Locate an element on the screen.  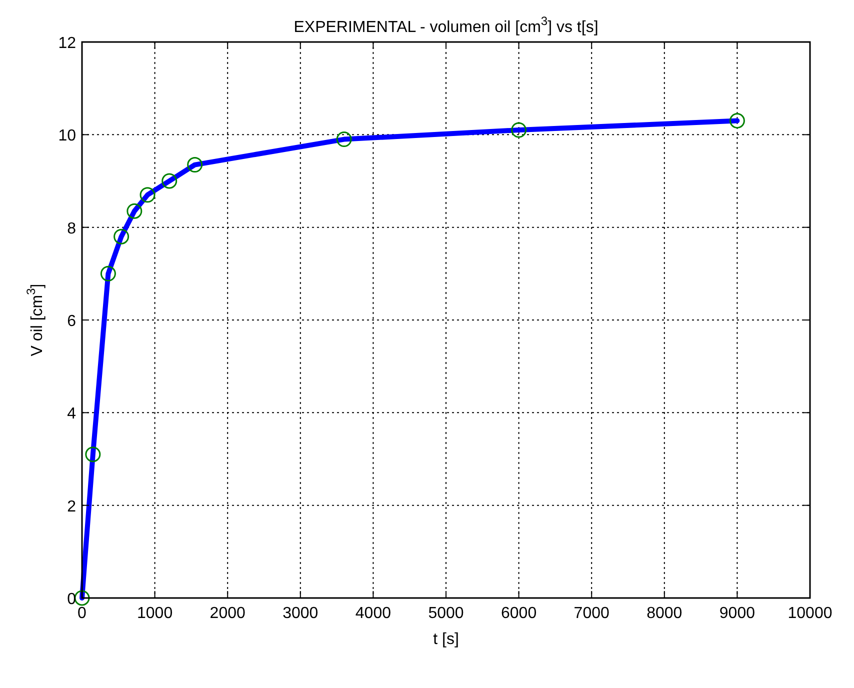
x-tick-label: 3000 is located at coordinates (300, 613).